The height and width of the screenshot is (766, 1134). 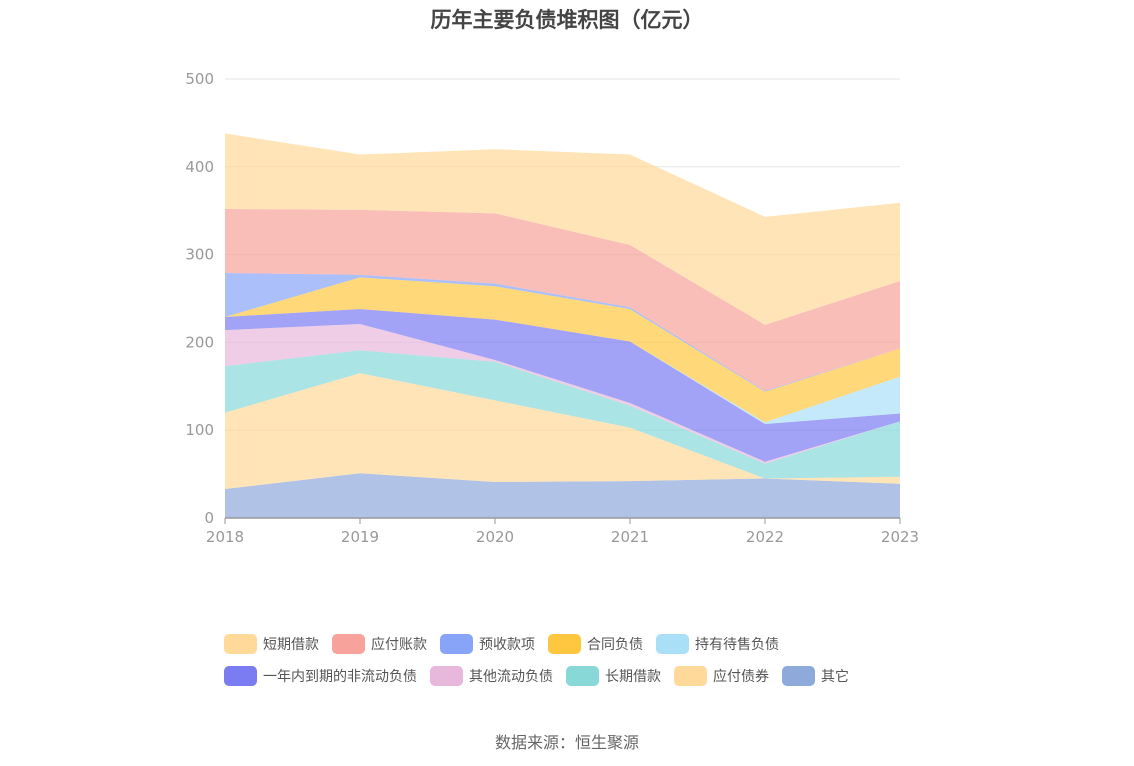 What do you see at coordinates (900, 537) in the screenshot?
I see `x-tick-label: 2023` at bounding box center [900, 537].